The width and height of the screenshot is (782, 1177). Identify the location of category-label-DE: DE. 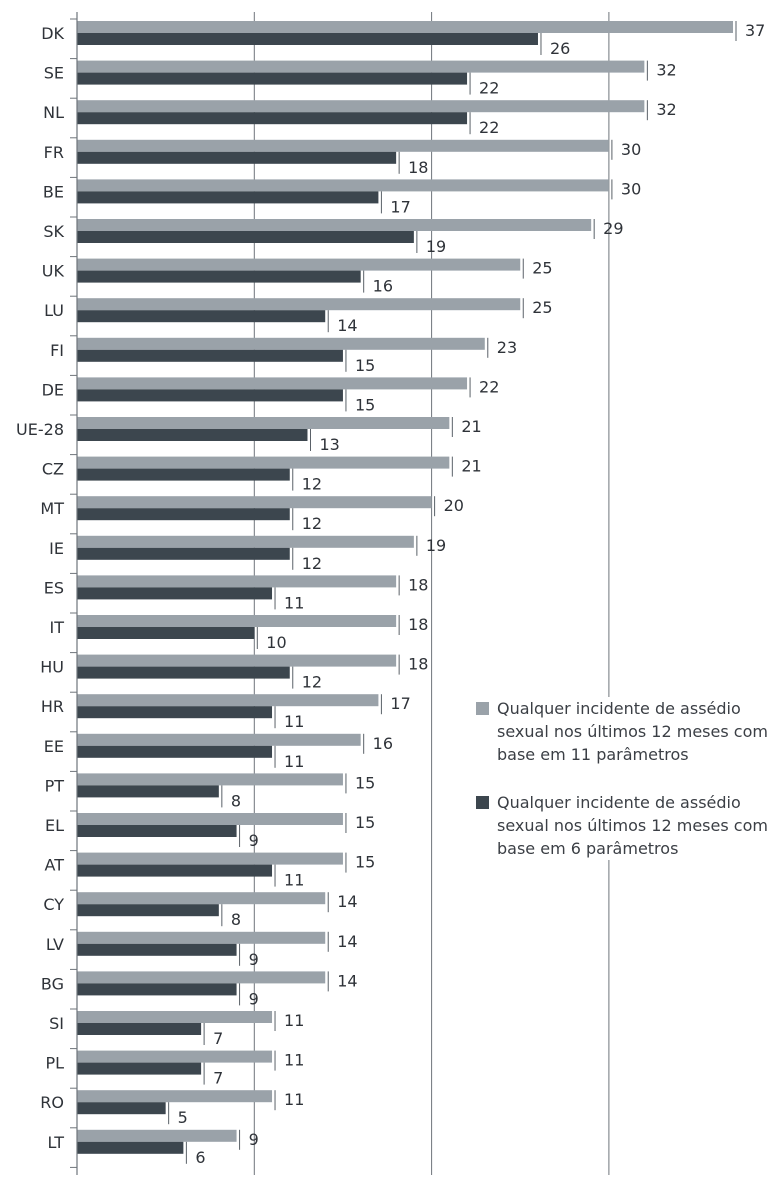
(53, 389).